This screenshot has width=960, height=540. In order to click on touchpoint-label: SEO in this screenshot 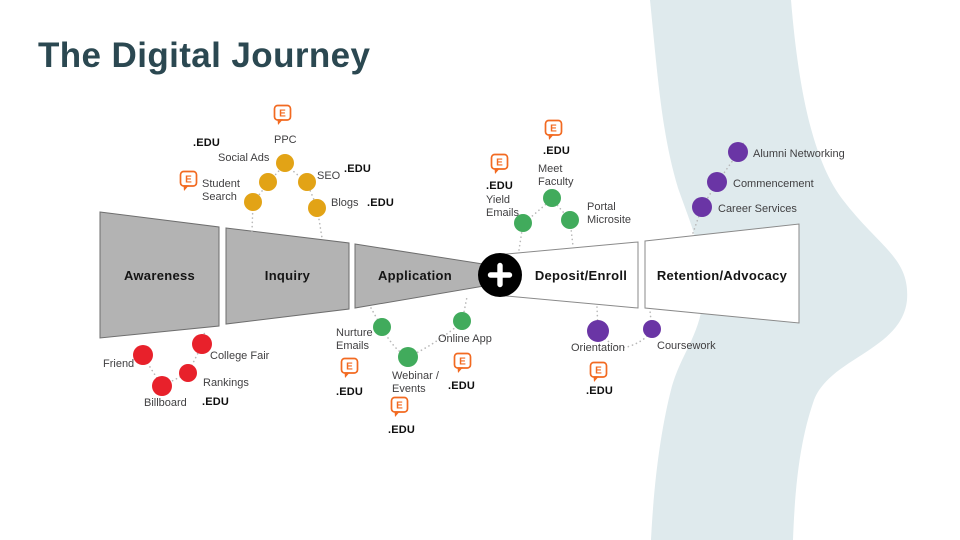, I will do `click(329, 176)`.